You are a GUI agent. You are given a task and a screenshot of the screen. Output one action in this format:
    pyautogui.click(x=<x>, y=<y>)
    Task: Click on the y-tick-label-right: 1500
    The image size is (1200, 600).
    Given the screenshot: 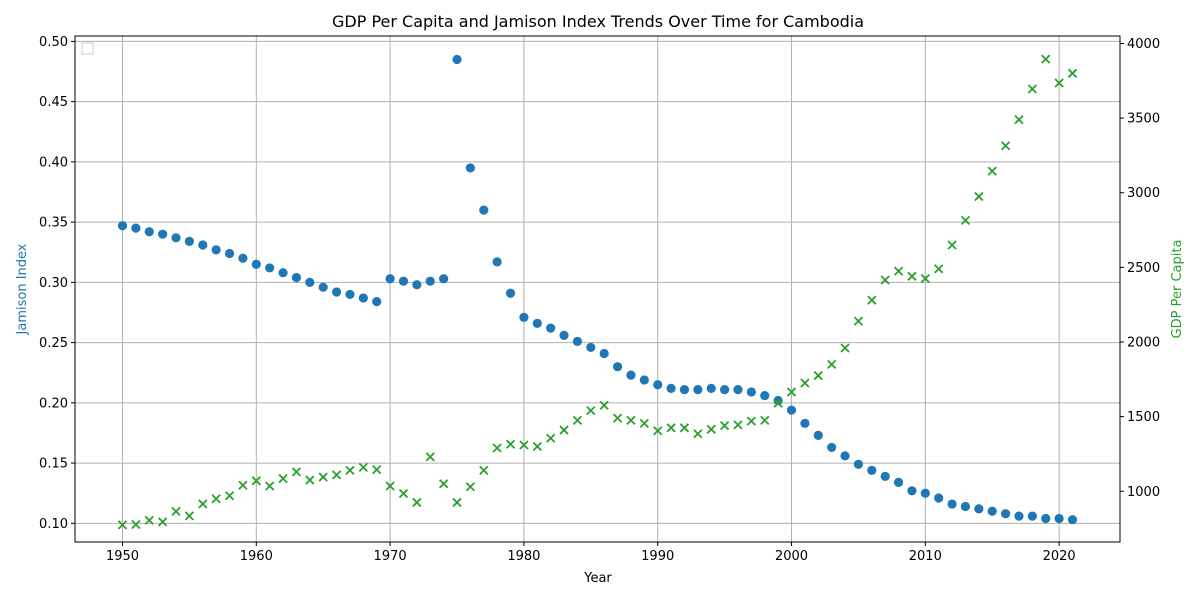 What is the action you would take?
    pyautogui.click(x=1143, y=417)
    